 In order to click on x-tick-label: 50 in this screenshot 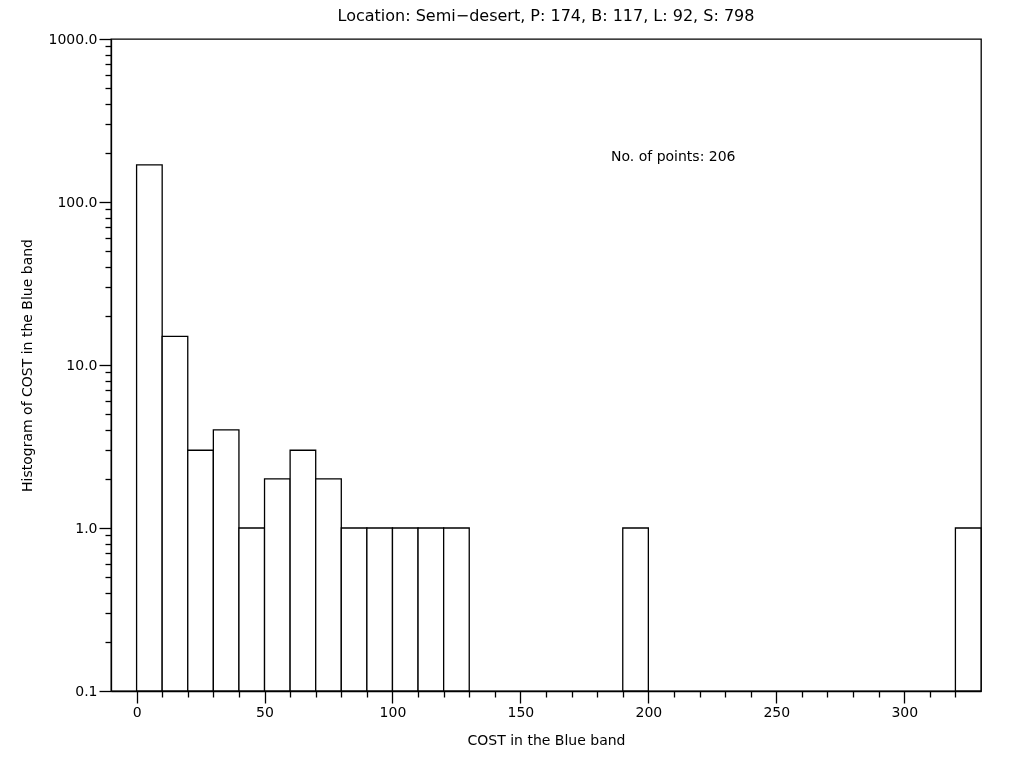, I will do `click(265, 711)`.